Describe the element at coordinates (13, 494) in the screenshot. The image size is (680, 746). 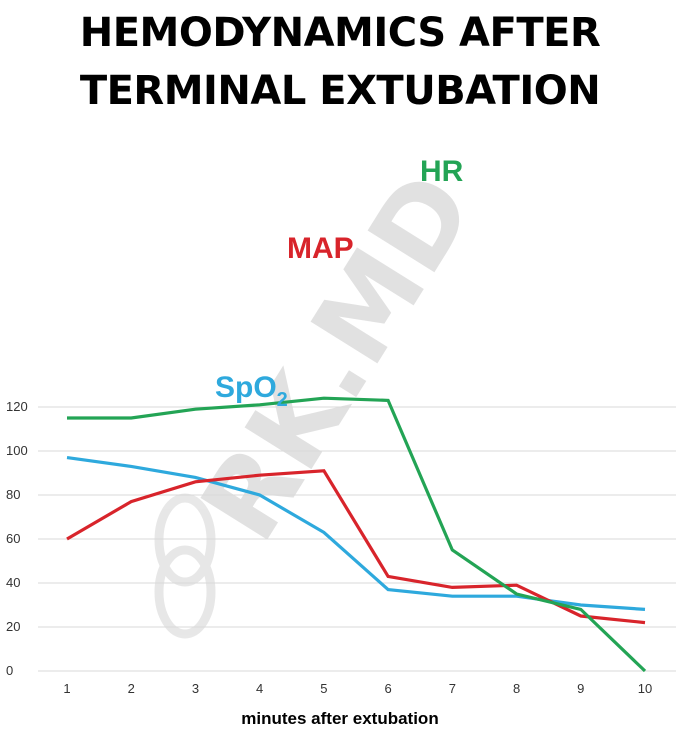
I see `y-tick-label: 80` at that location.